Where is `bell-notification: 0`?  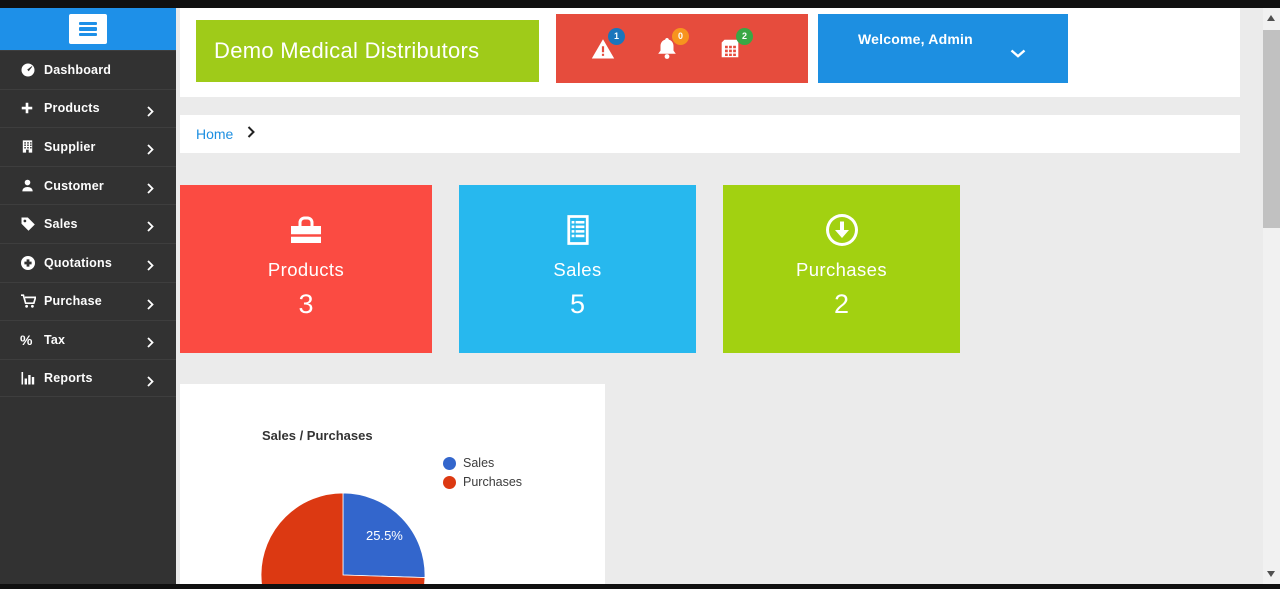 bell-notification: 0 is located at coordinates (671, 44).